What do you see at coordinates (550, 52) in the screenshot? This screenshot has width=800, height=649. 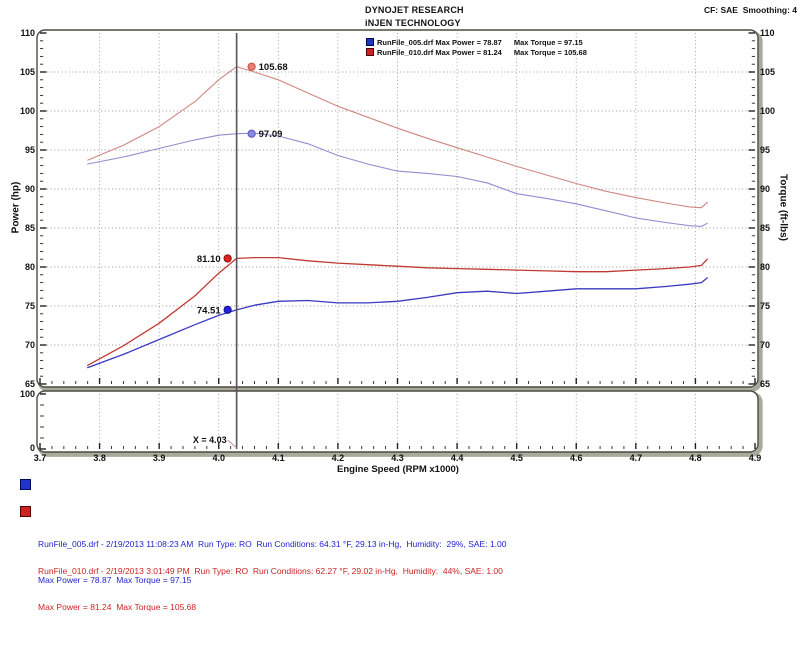 I see `legend-max-torque: Max Torque = 105.68` at bounding box center [550, 52].